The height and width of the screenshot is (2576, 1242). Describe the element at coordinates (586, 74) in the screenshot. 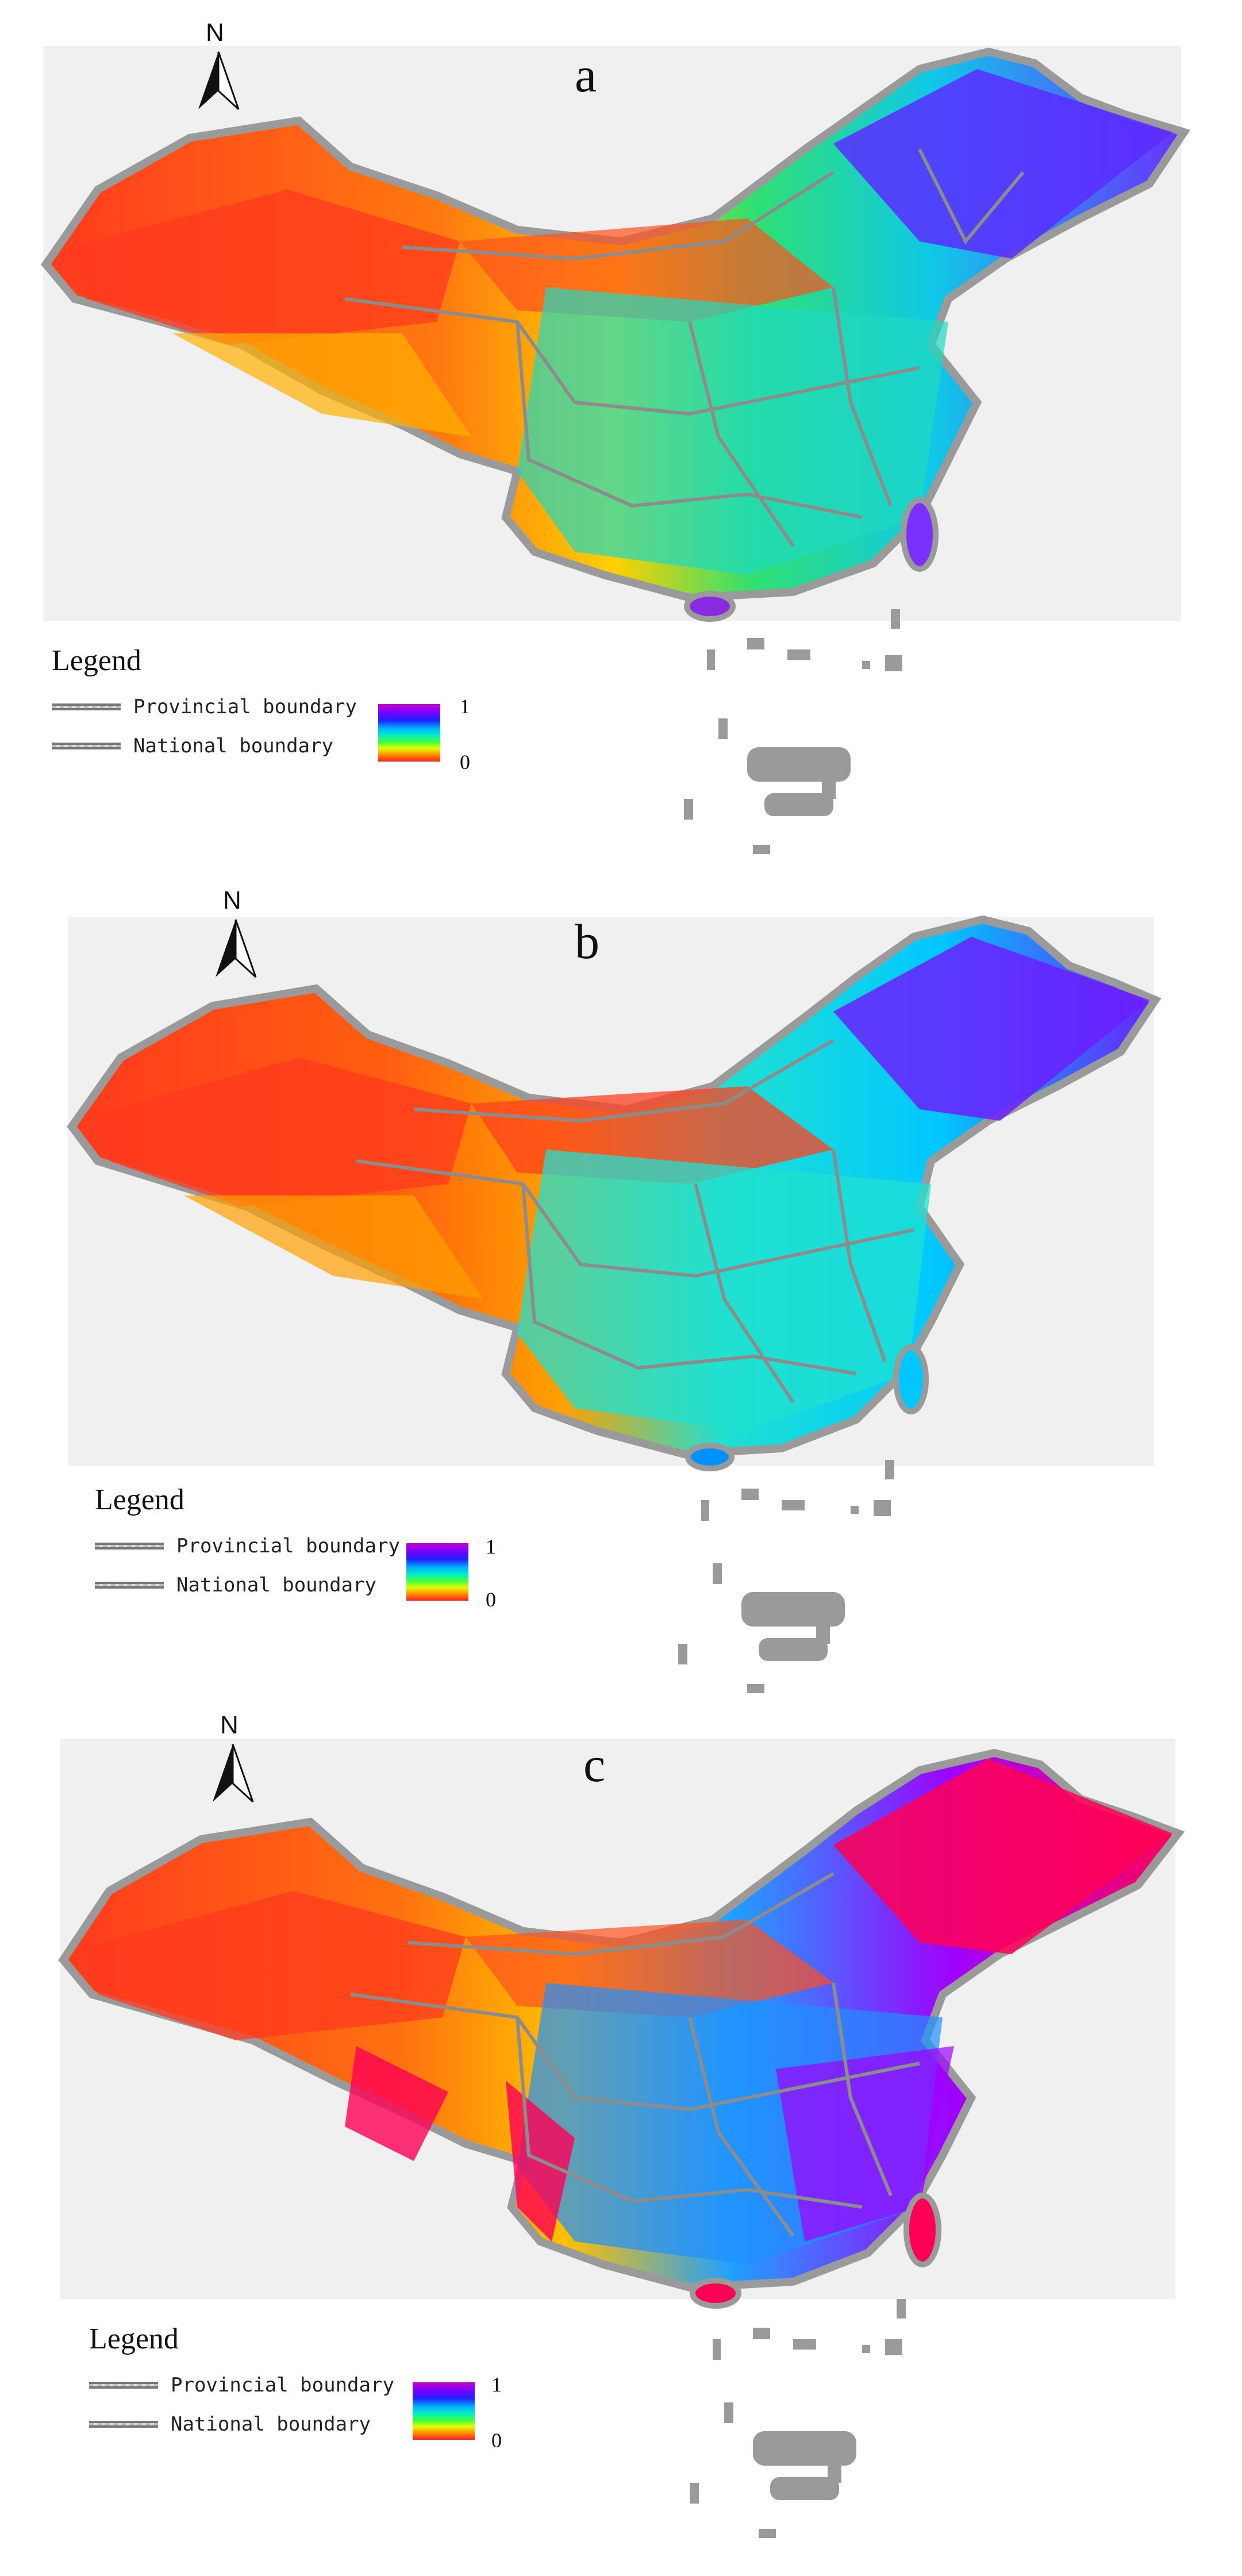

I see `panel-label-a: a` at that location.